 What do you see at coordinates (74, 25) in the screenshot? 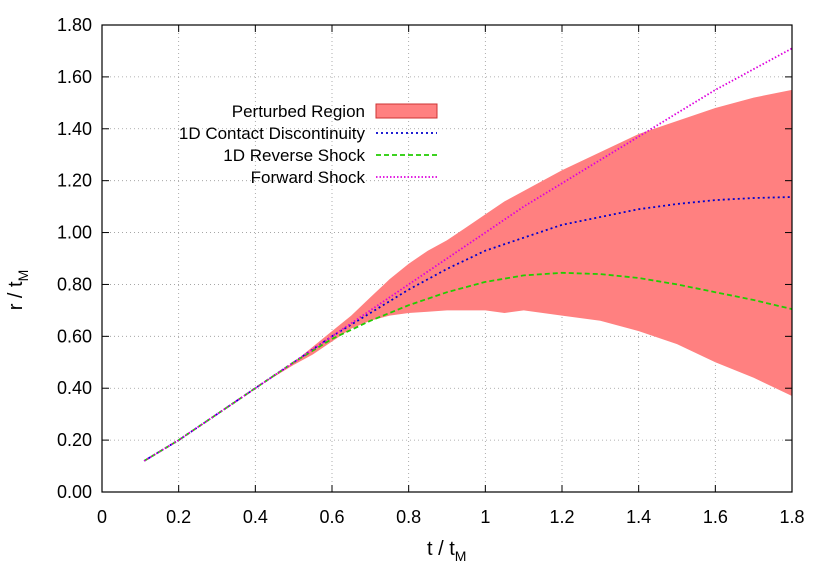
I see `y-tick-label: 1.80` at bounding box center [74, 25].